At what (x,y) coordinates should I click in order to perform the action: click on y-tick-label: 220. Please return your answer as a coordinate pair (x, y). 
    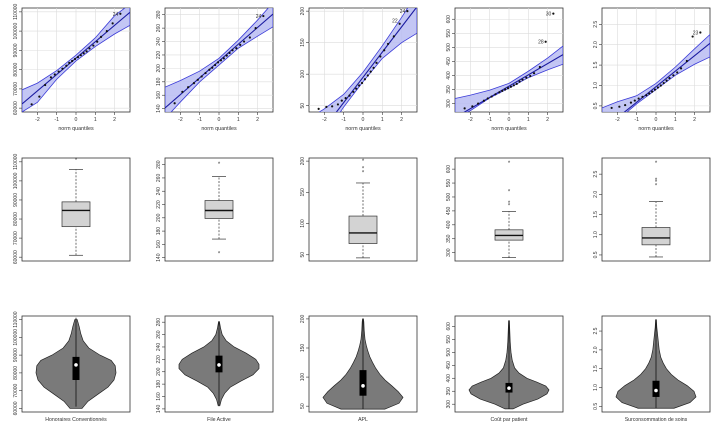
    Looking at the image, I should click on (159, 359).